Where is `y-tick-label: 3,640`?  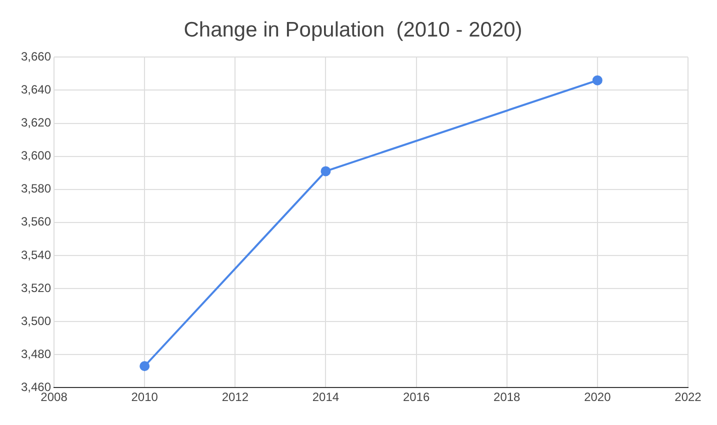 y-tick-label: 3,640 is located at coordinates (36, 89).